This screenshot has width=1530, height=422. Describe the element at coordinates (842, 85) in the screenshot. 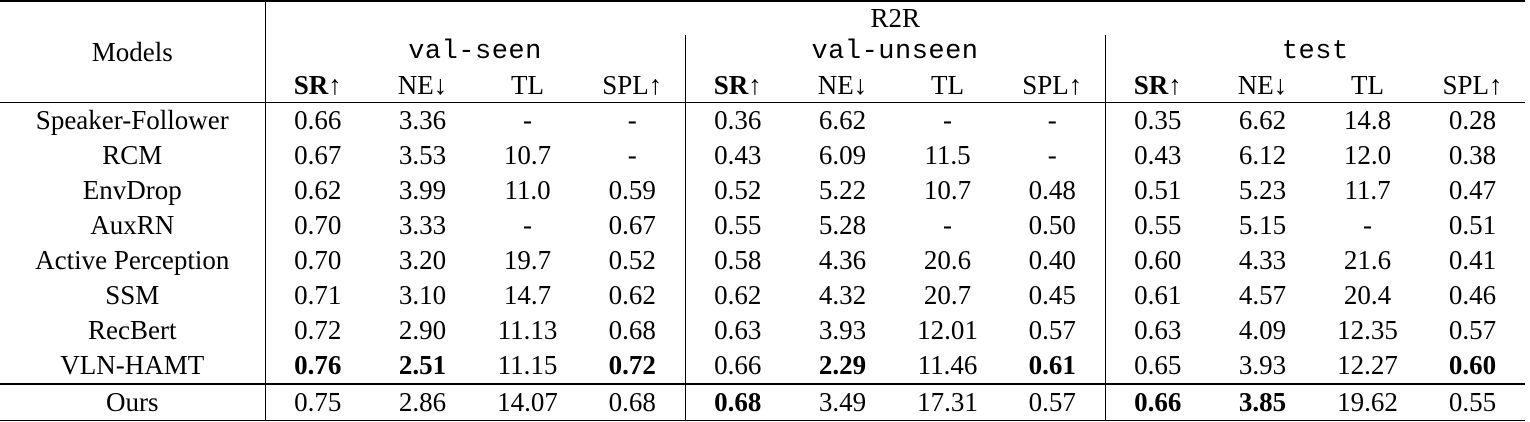

I see `metric-header-valunseen-ne: NE↓` at that location.